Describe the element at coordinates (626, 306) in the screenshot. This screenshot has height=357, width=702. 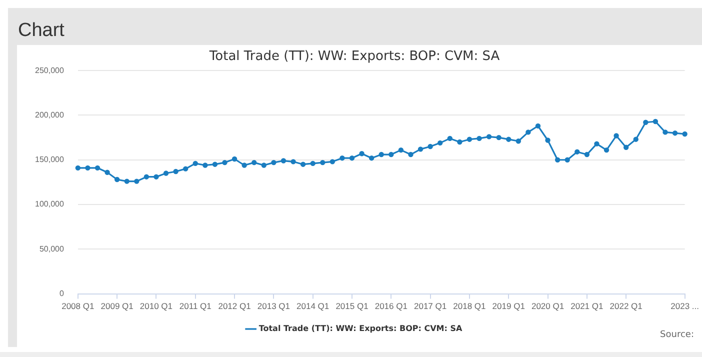
I see `x-tick-label: 2022 Q1` at that location.